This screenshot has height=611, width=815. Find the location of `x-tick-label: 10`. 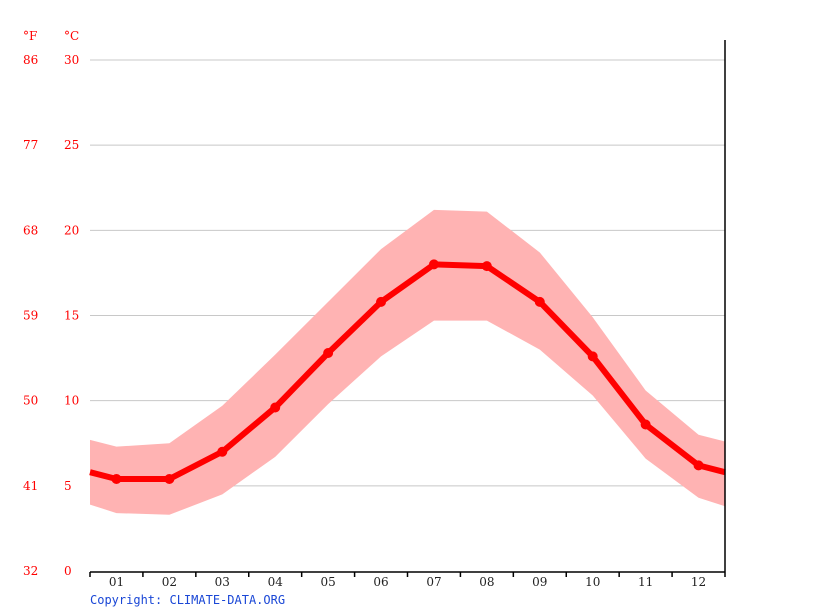

x-tick-label: 10 is located at coordinates (592, 582).